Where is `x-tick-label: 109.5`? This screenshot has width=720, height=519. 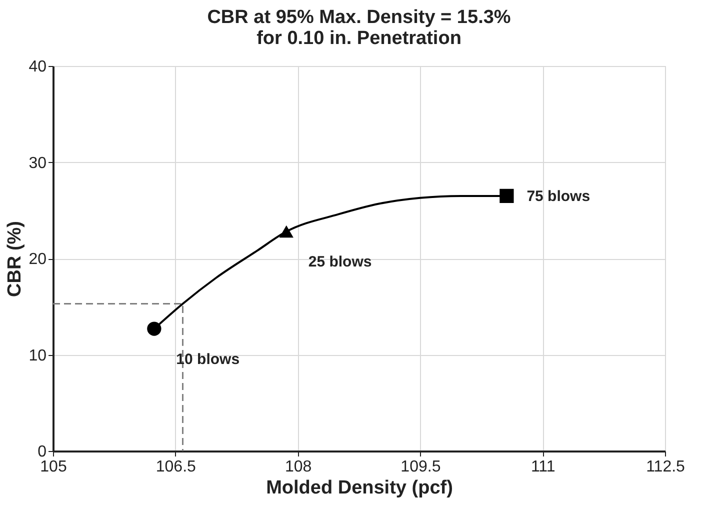
x-tick-label: 109.5 is located at coordinates (420, 467).